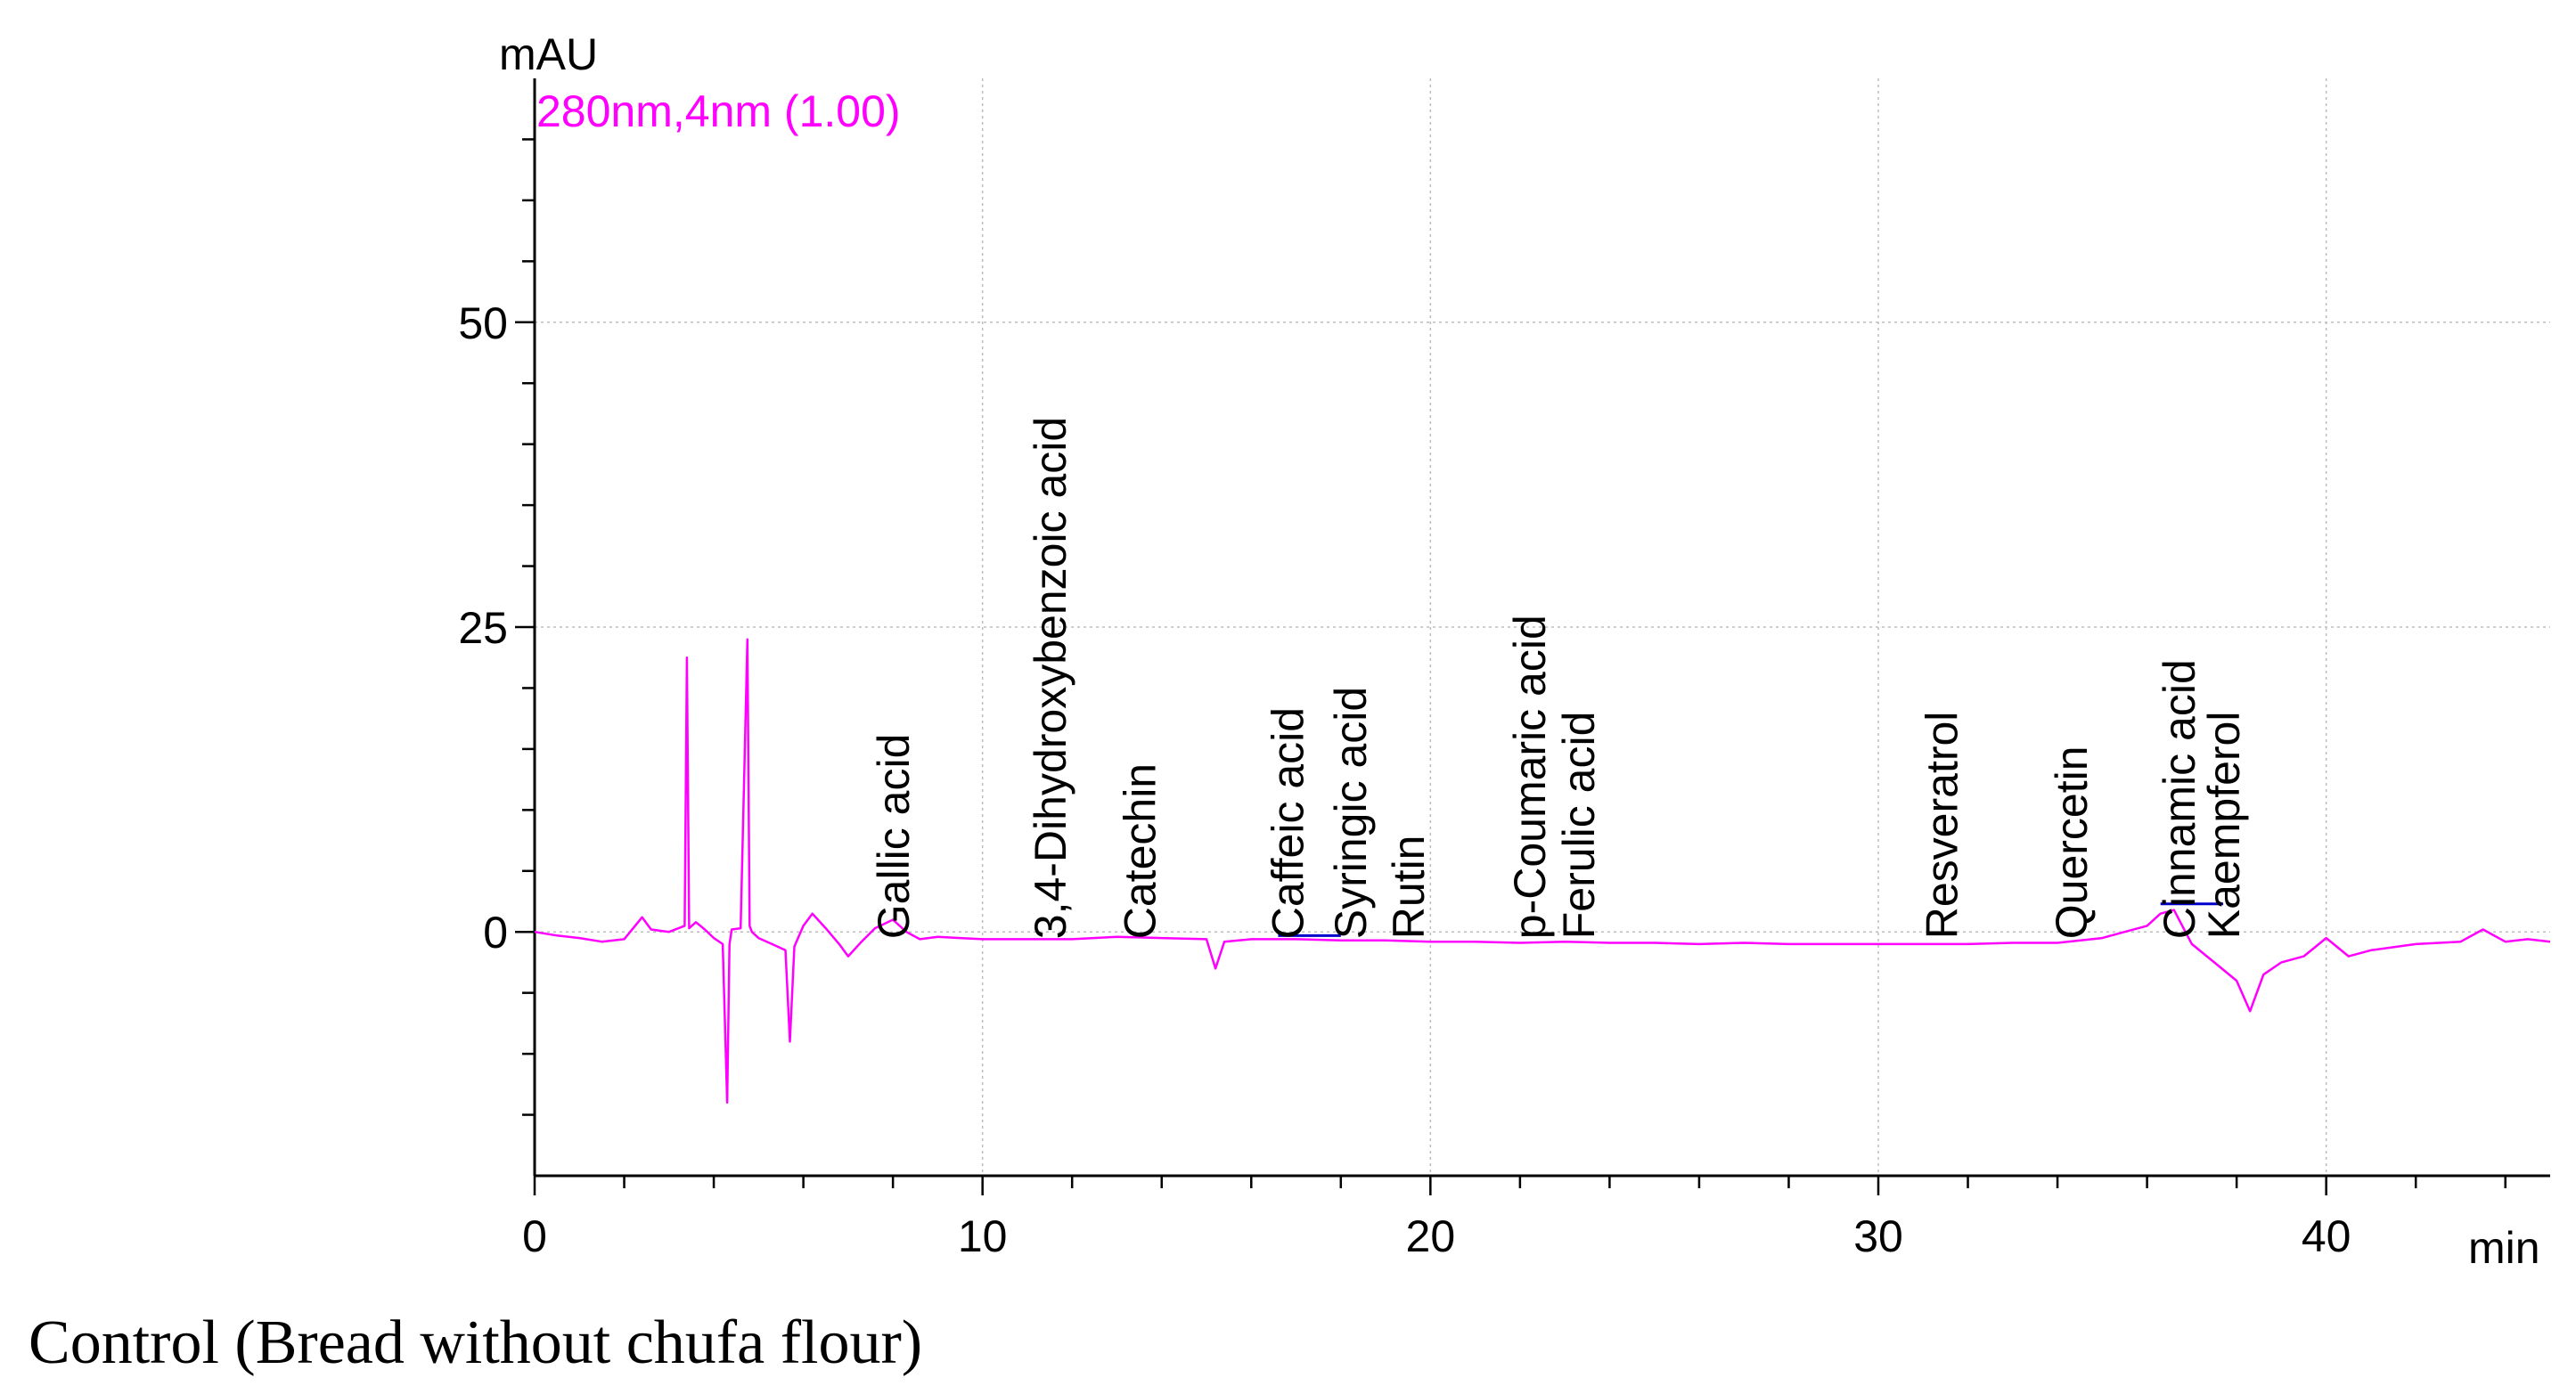 This screenshot has height=1394, width=2576. Describe the element at coordinates (548, 54) in the screenshot. I see `y-axis-unit: mAU` at that location.